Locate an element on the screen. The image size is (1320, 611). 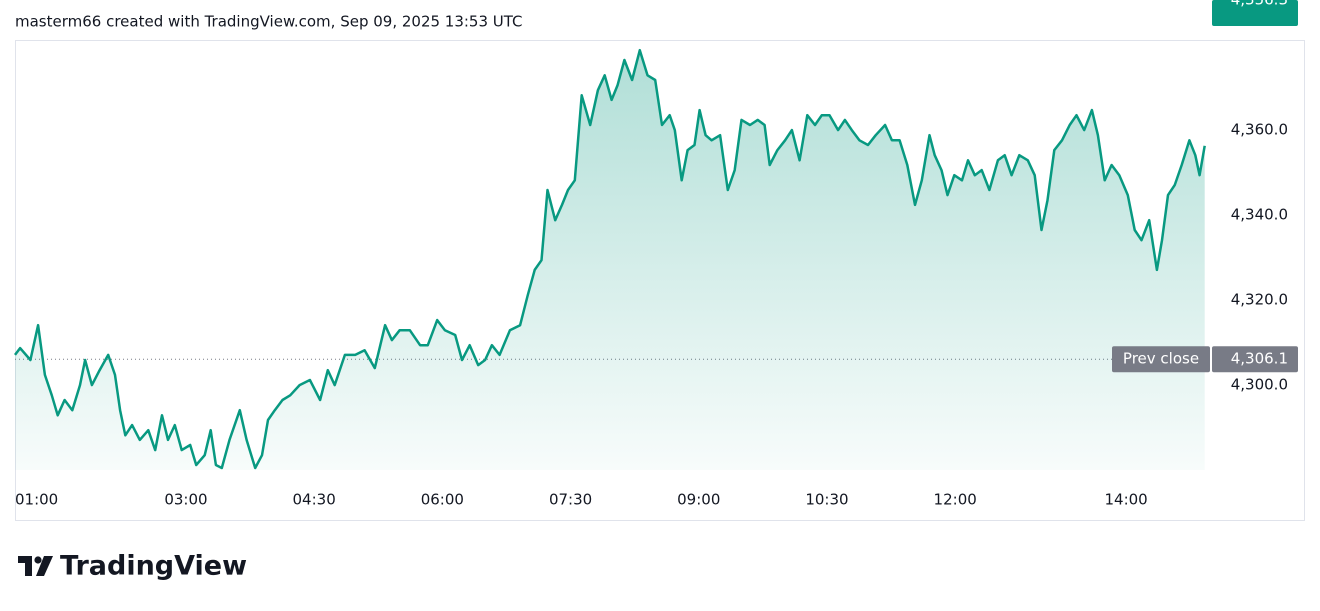
x-tick-label: 12:00 is located at coordinates (955, 500).